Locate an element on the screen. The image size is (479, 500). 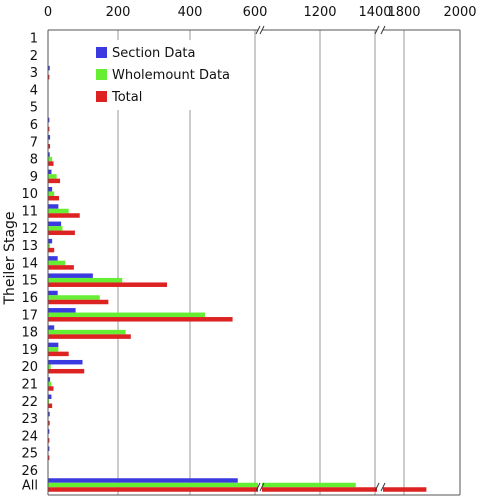
x-tick-label: 1400 is located at coordinates (374, 12).